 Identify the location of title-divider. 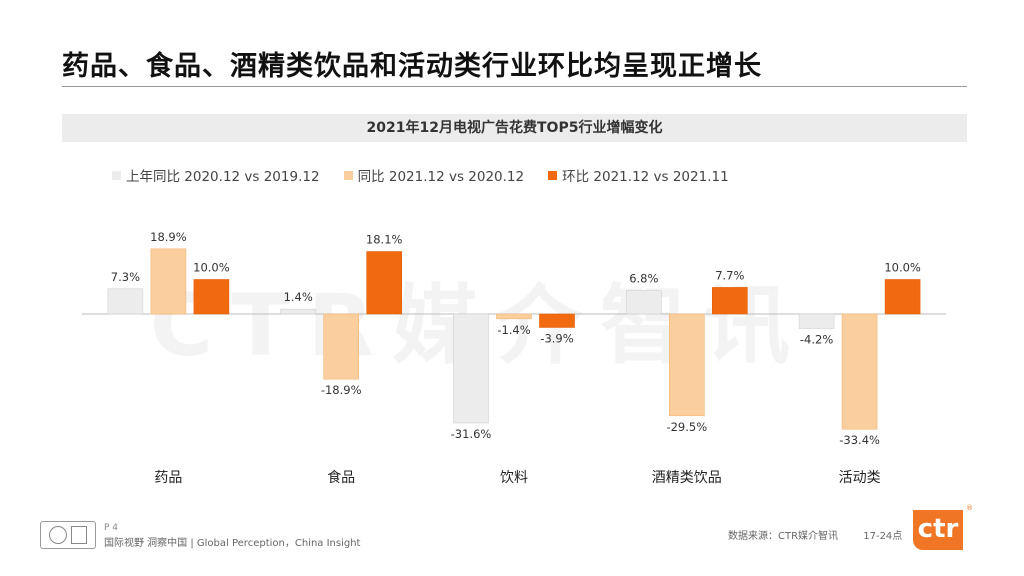
(514, 86).